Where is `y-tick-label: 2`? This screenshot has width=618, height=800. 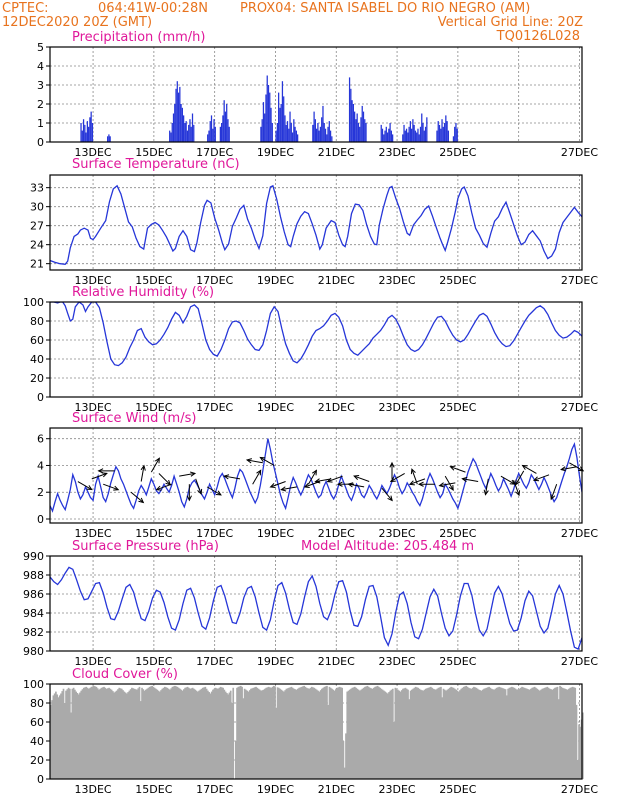 y-tick-label: 2 is located at coordinates (40, 492).